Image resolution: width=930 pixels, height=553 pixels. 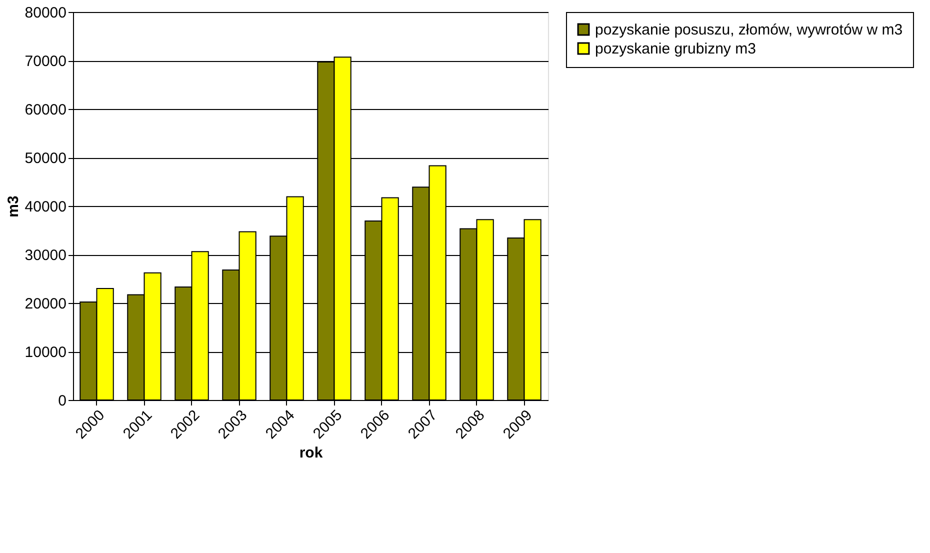 What do you see at coordinates (62, 401) in the screenshot?
I see `y-tick-label: 0` at bounding box center [62, 401].